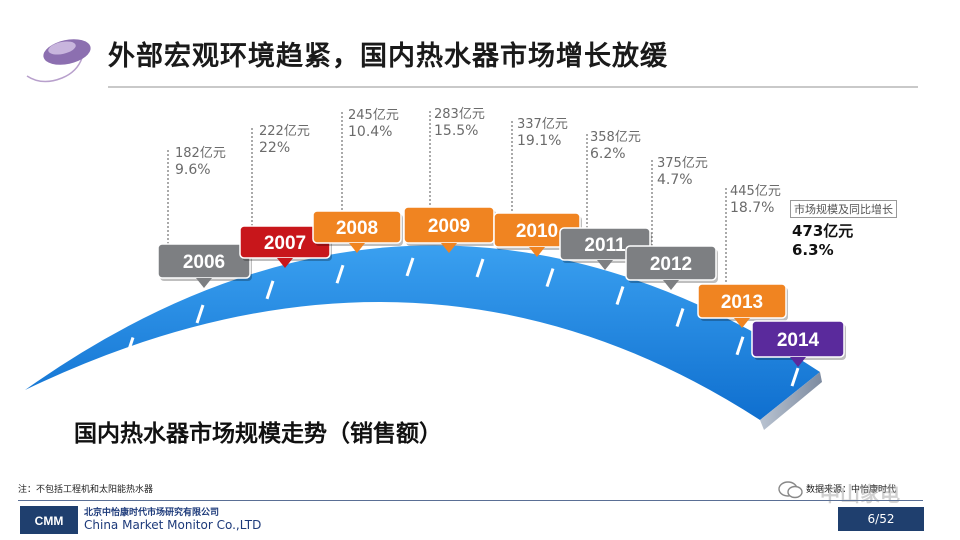 The image size is (960, 540). I want to click on data-source: 数据来源：中怡康时代, so click(851, 490).